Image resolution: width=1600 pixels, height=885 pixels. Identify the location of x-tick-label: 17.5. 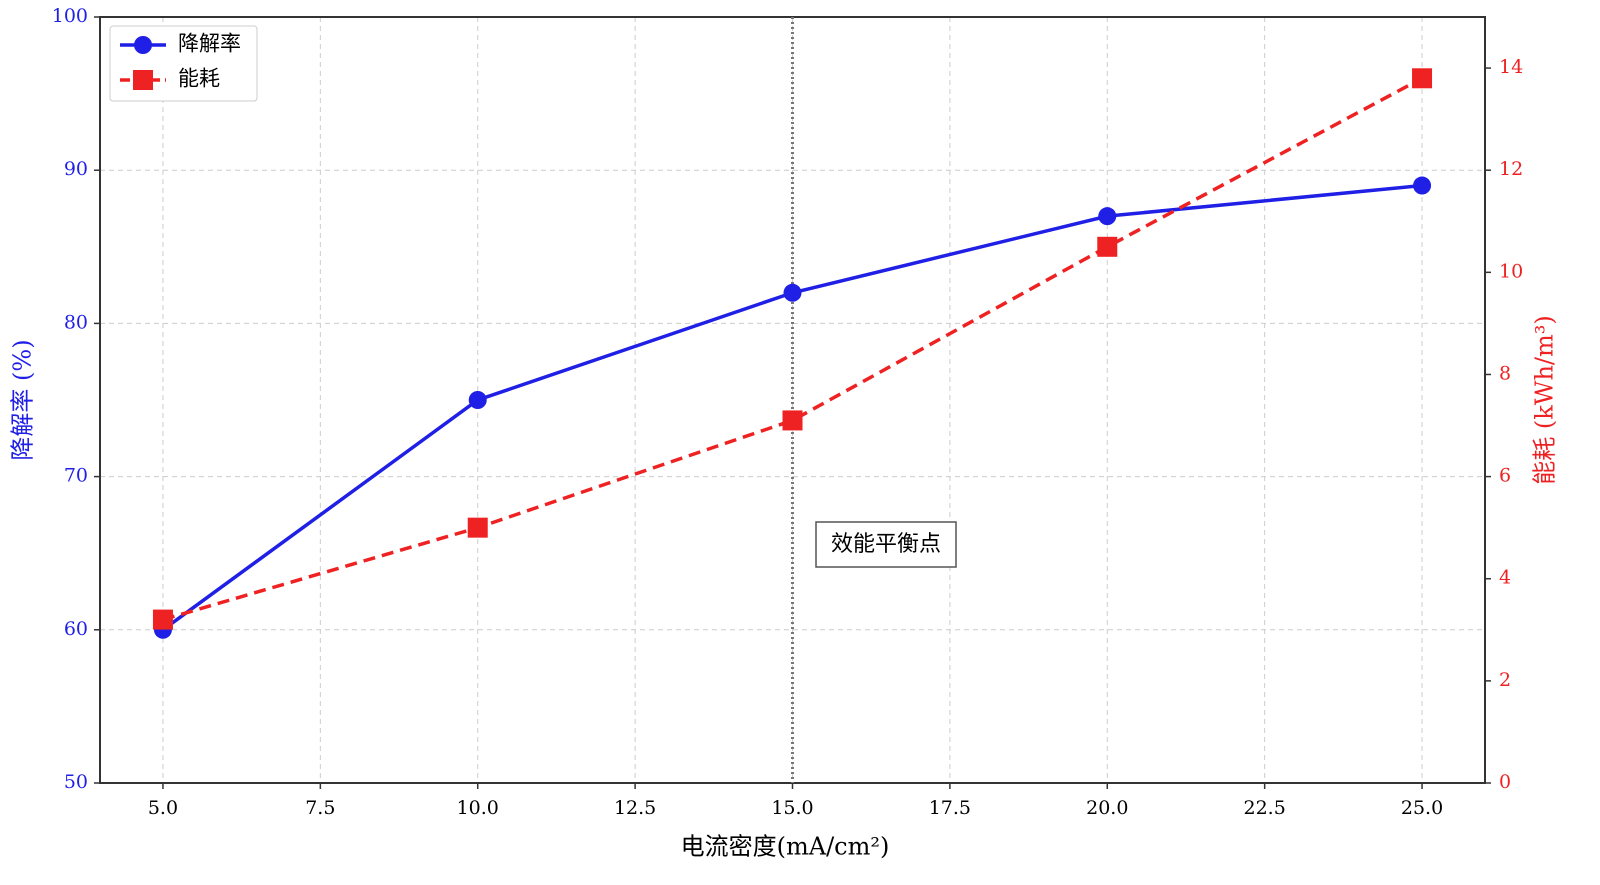
(950, 808).